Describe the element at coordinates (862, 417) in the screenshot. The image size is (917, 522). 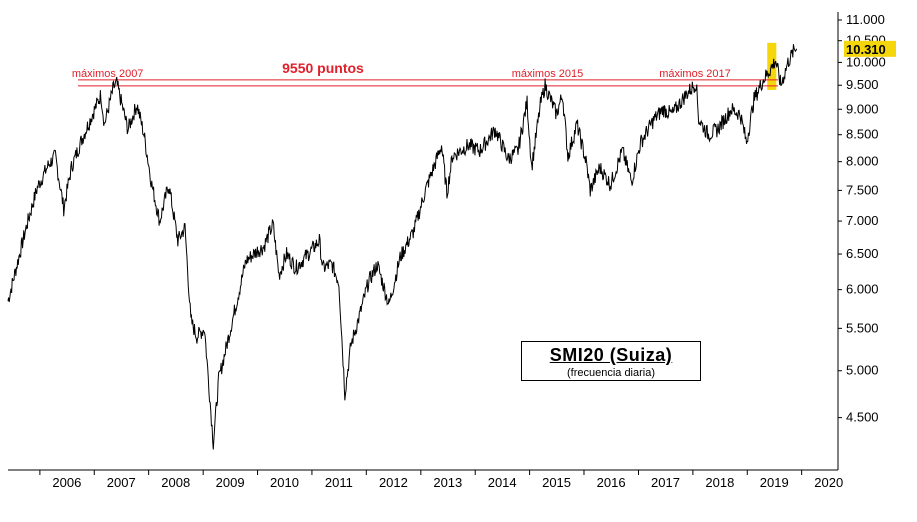
I see `y-tick-label: 4.500` at that location.